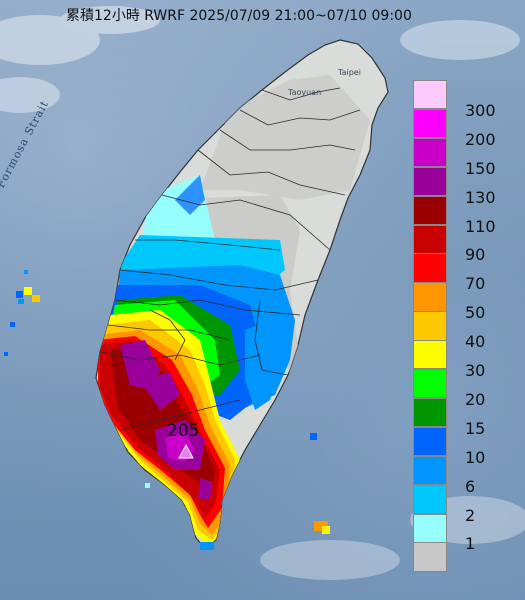  I want to click on legend-label: 300, so click(480, 110).